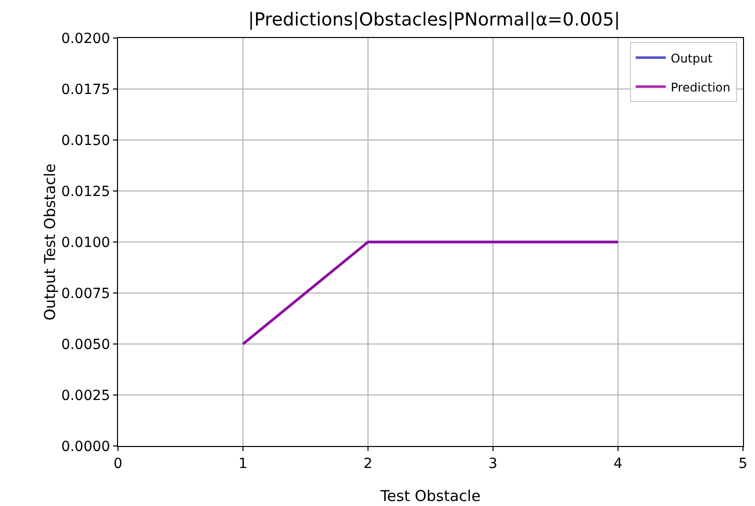 This screenshot has width=755, height=506. Describe the element at coordinates (85, 396) in the screenshot. I see `y-tick-label: 0.0025` at that location.